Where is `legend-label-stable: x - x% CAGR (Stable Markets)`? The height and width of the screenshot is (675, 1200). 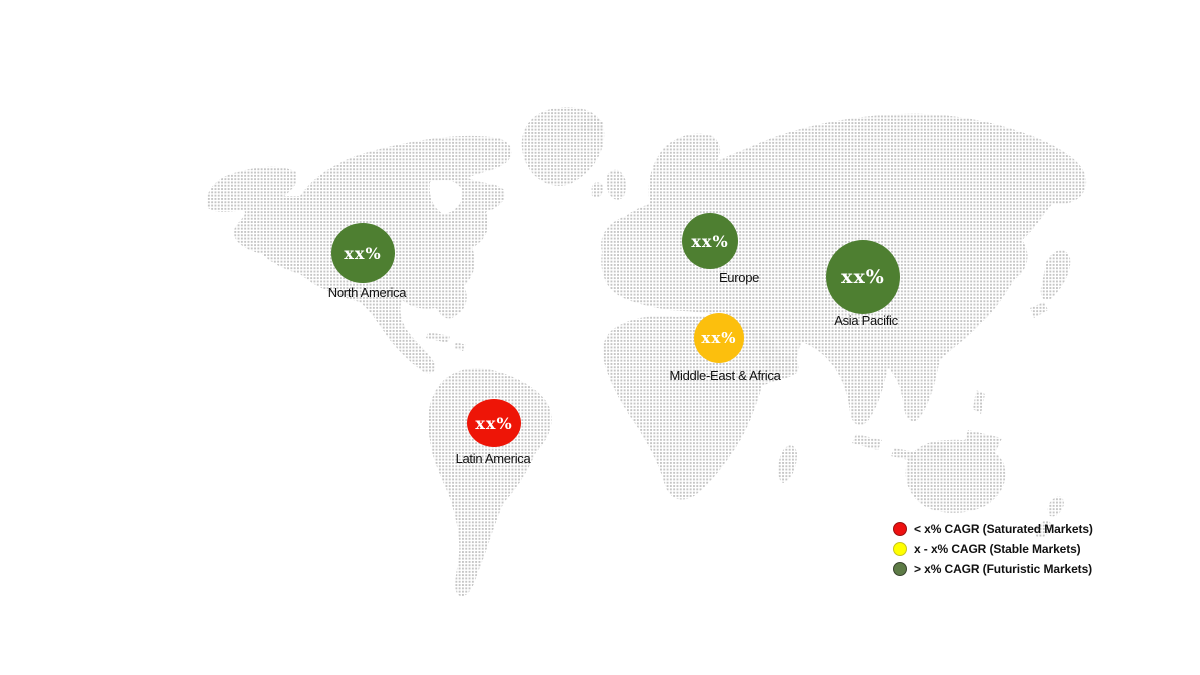 legend-label-stable: x - x% CAGR (Stable Markets) is located at coordinates (997, 549).